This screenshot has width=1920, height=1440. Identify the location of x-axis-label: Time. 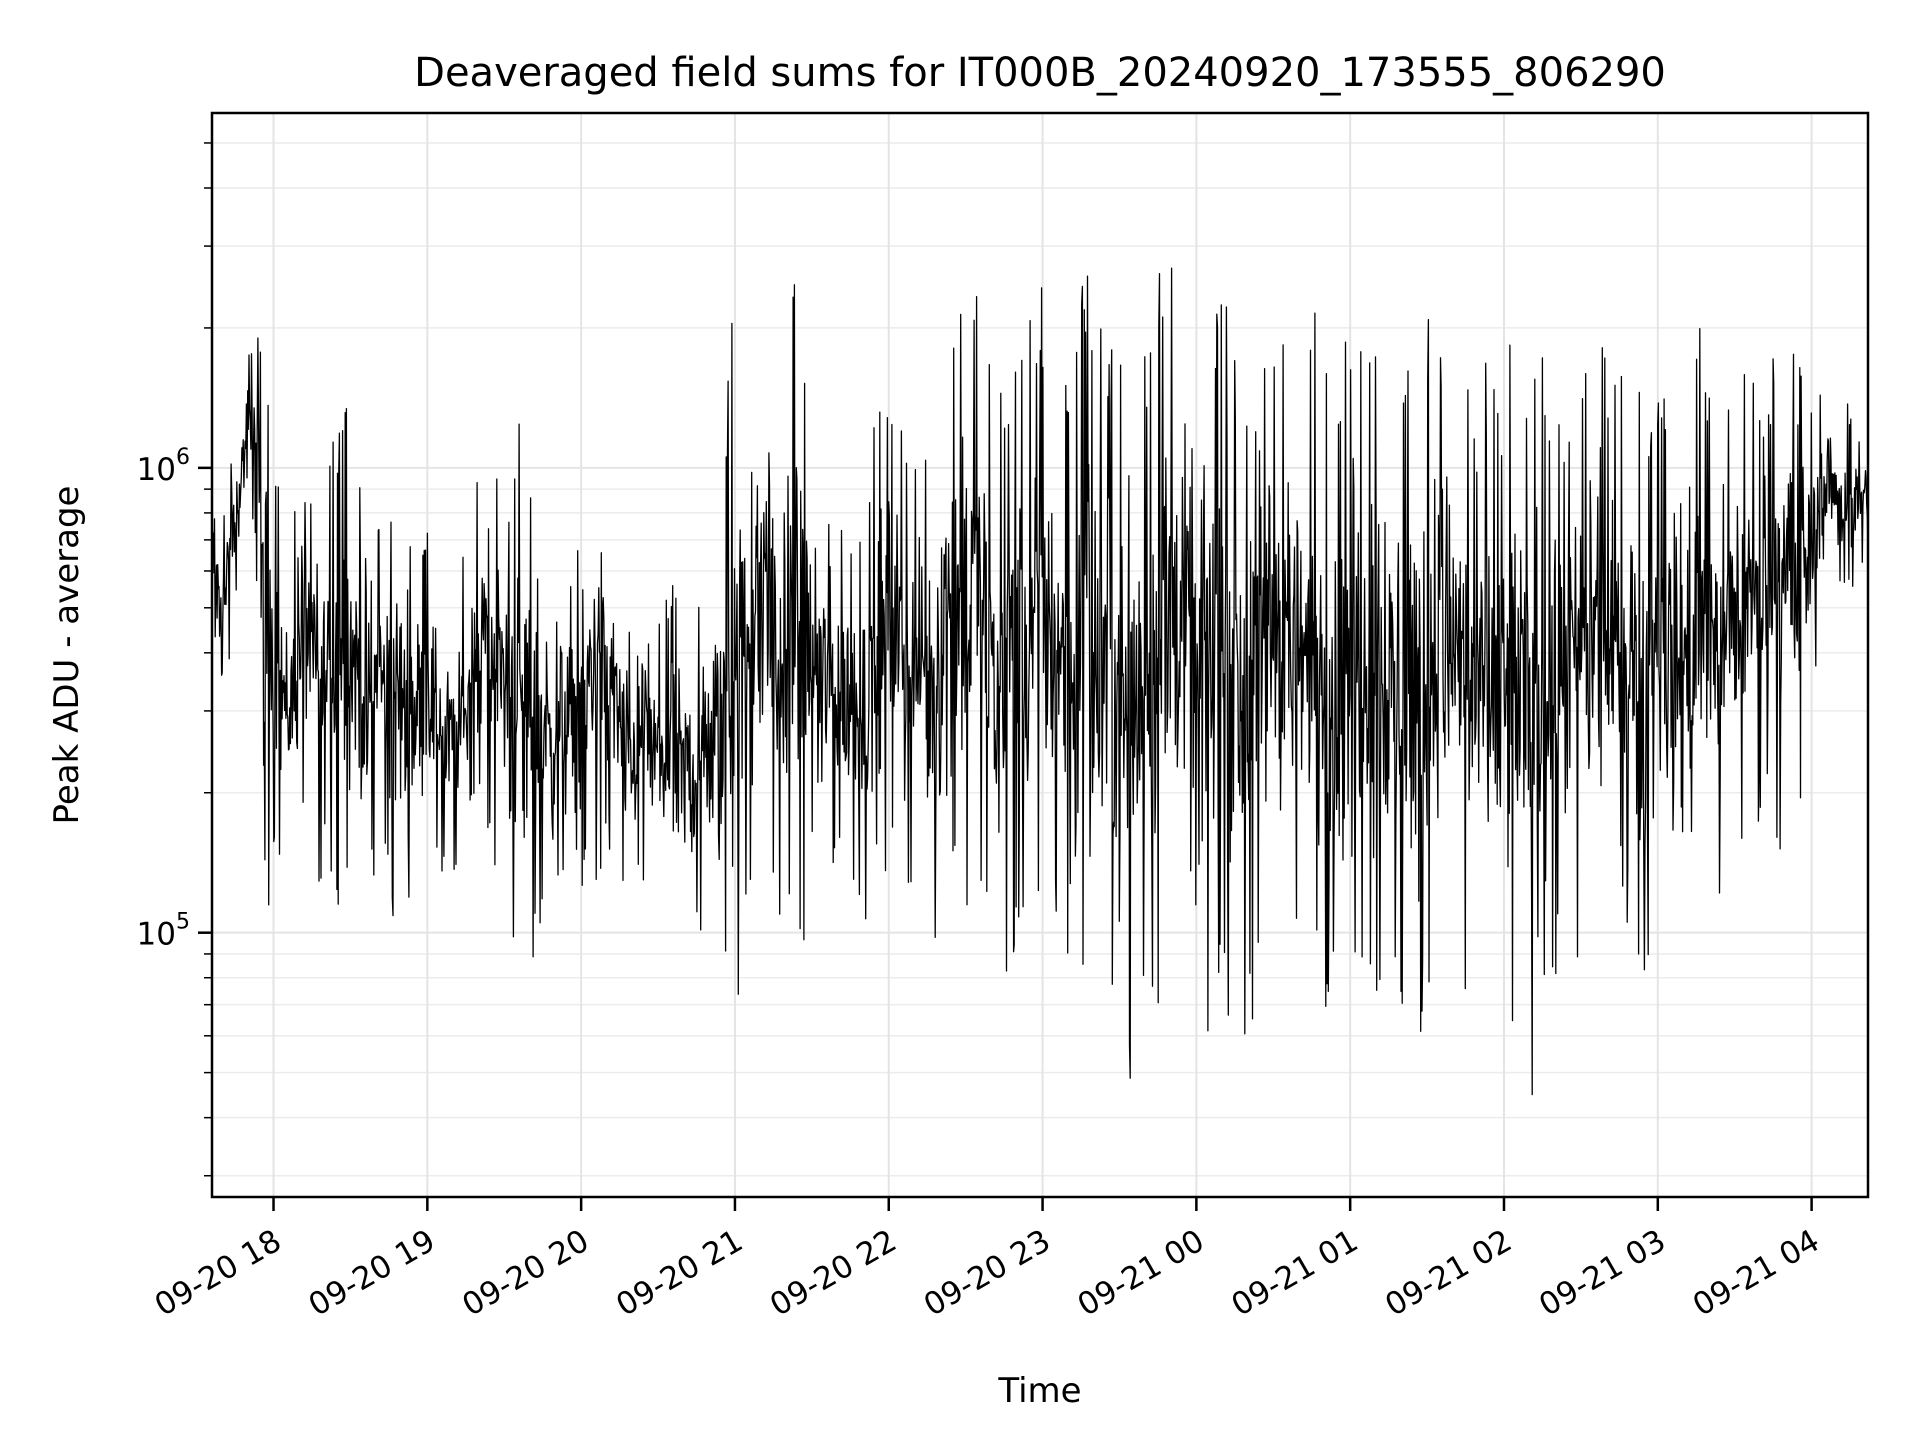
(1039, 1391).